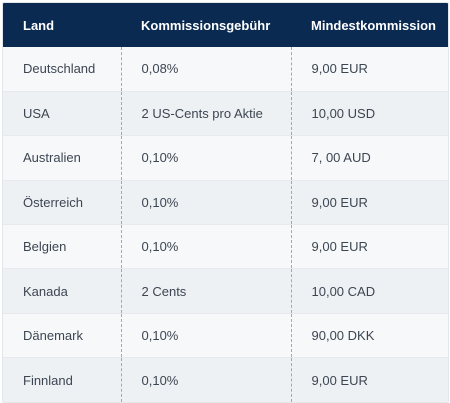 This screenshot has width=450, height=403. What do you see at coordinates (62, 379) in the screenshot?
I see `cell-country: Finnland` at bounding box center [62, 379].